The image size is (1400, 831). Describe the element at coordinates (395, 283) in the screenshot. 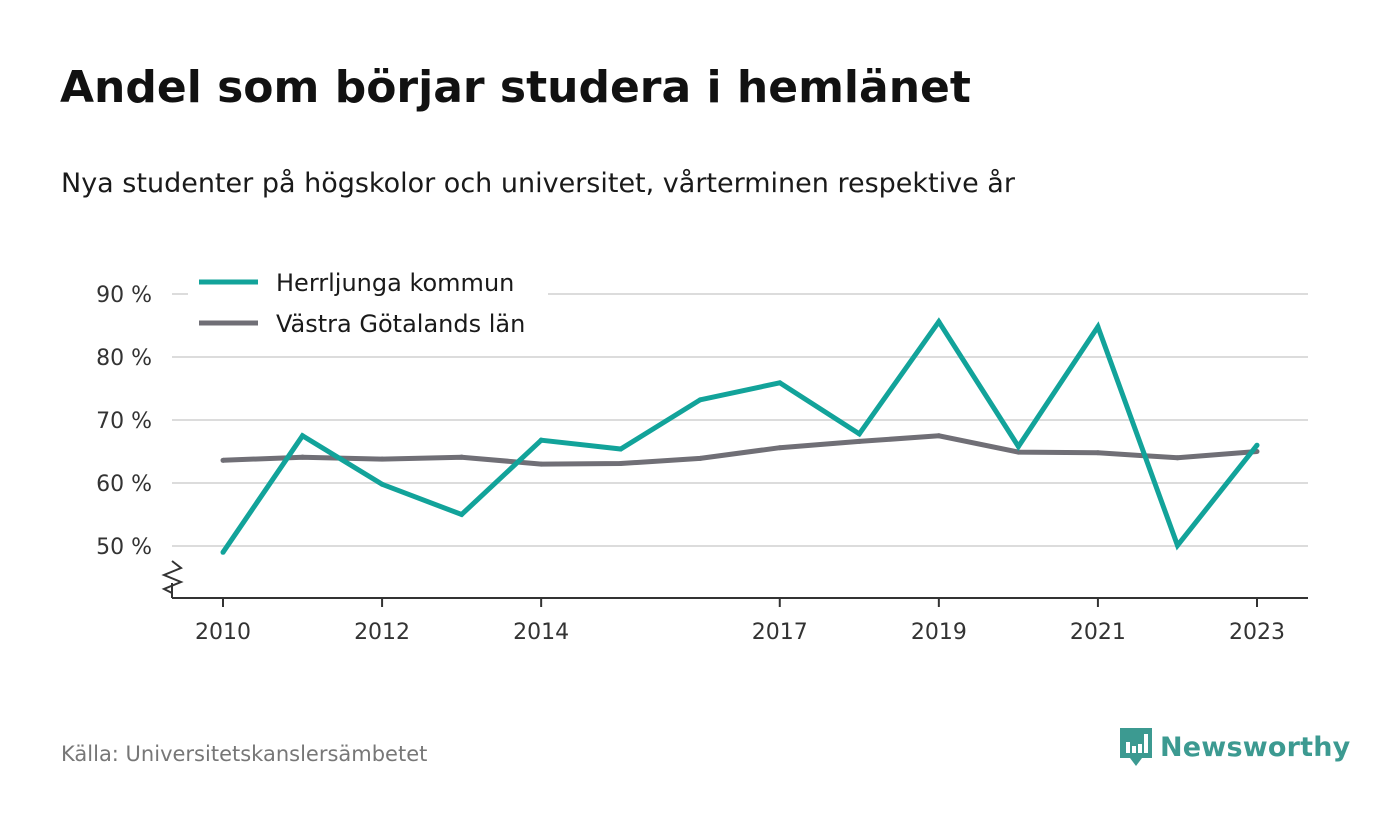

I see `legend-label: Herrljunga kommun` at that location.